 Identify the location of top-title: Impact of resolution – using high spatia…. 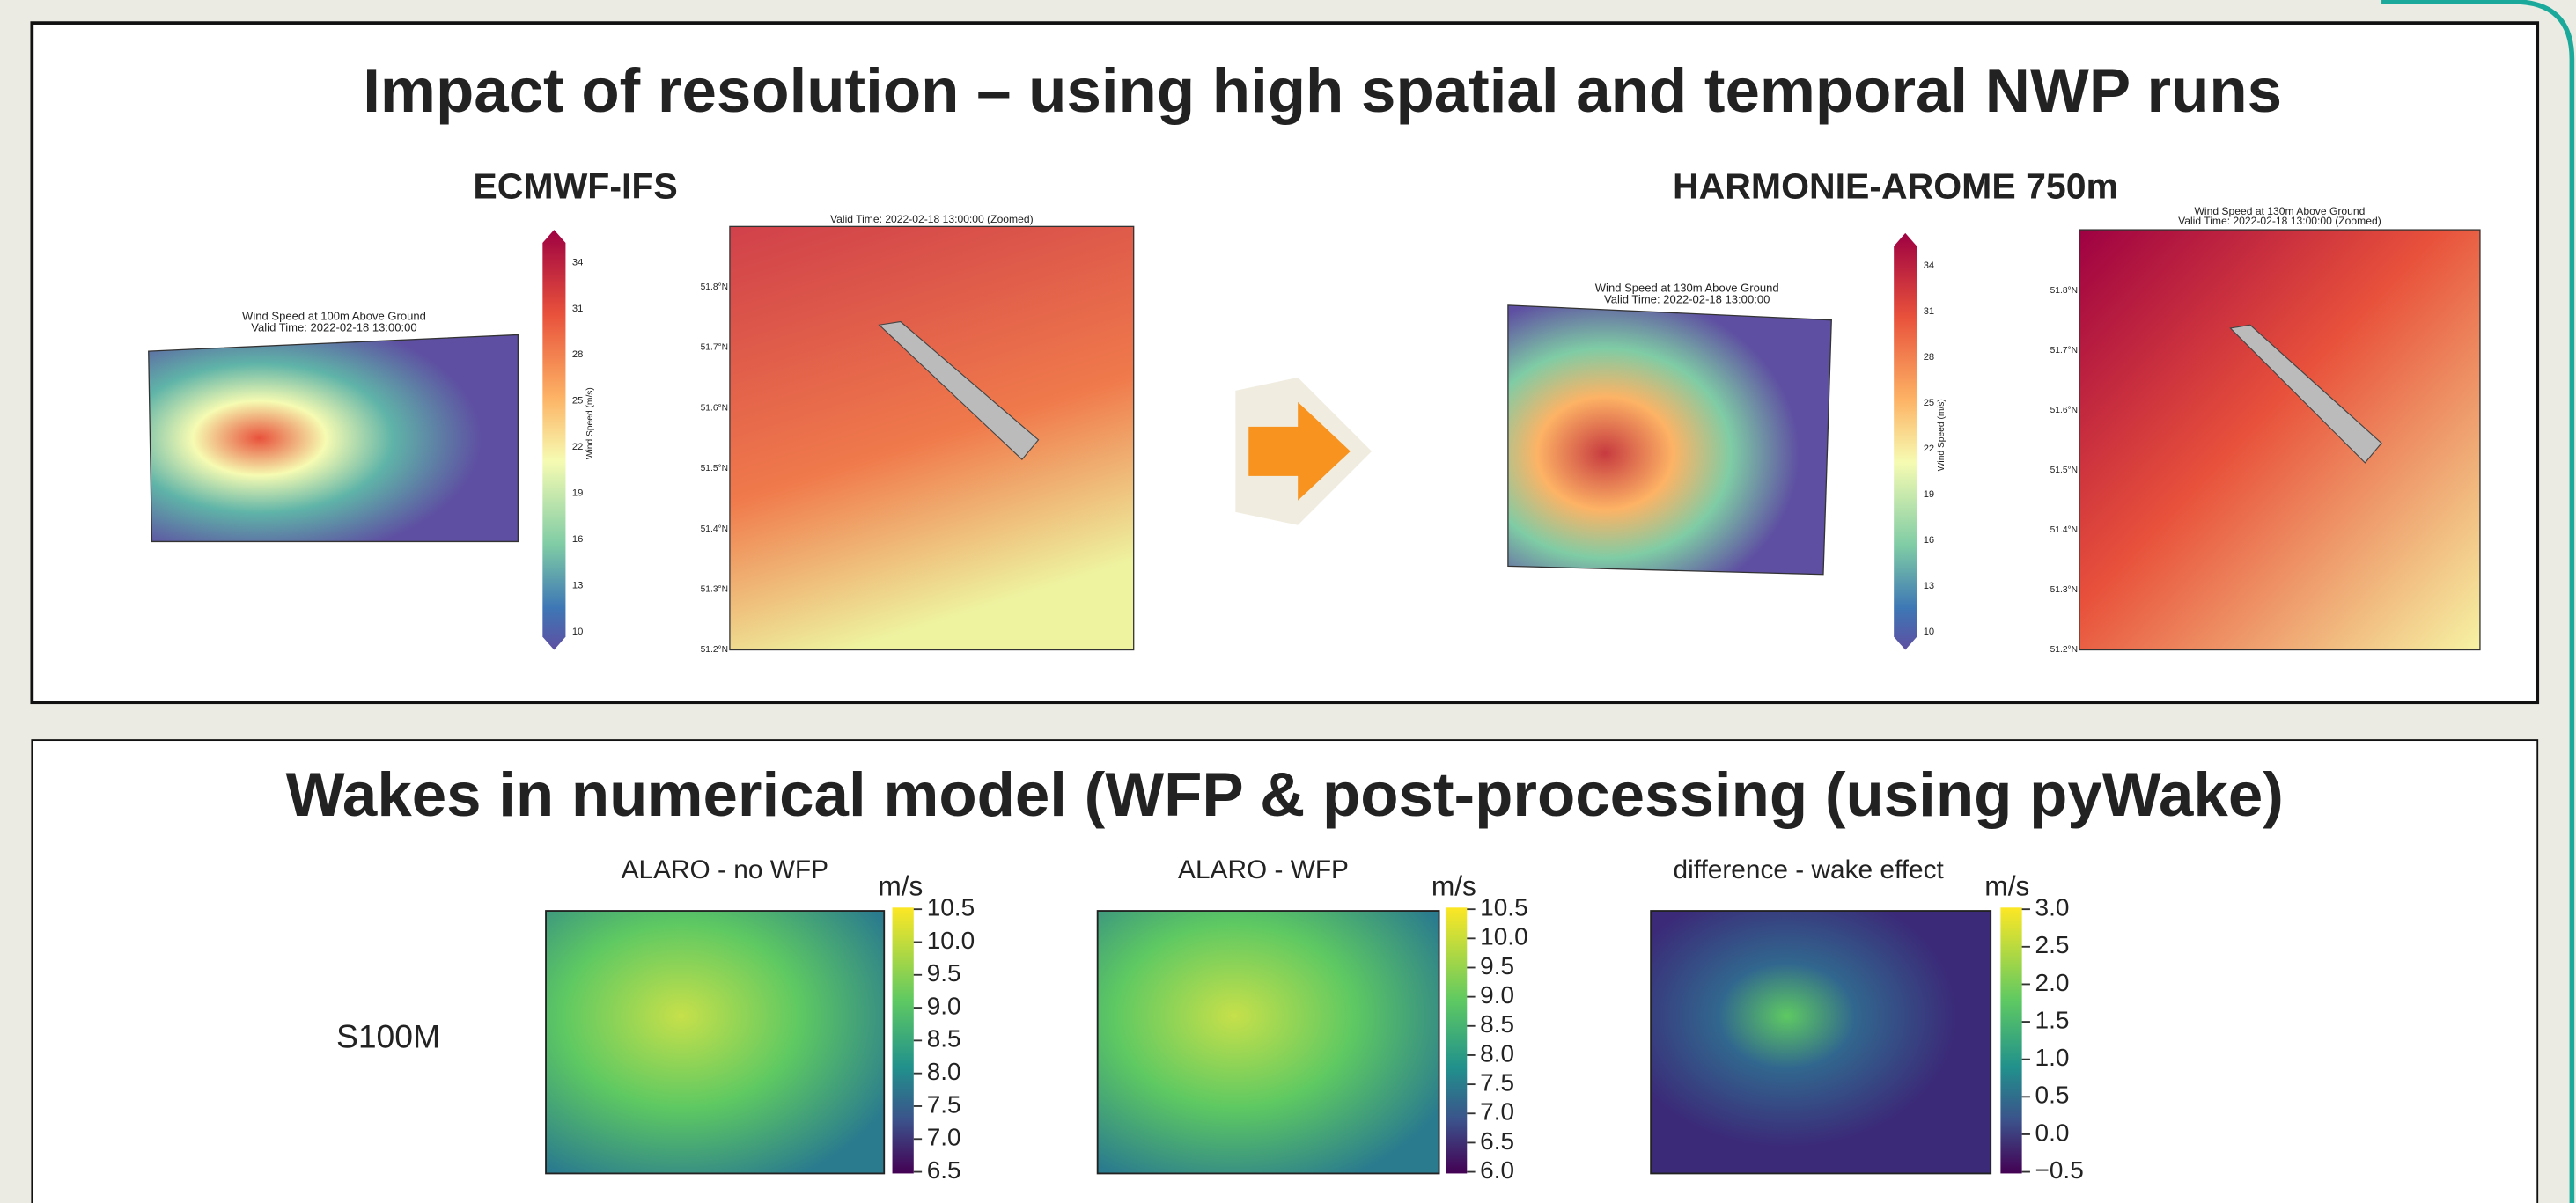
(1322, 91).